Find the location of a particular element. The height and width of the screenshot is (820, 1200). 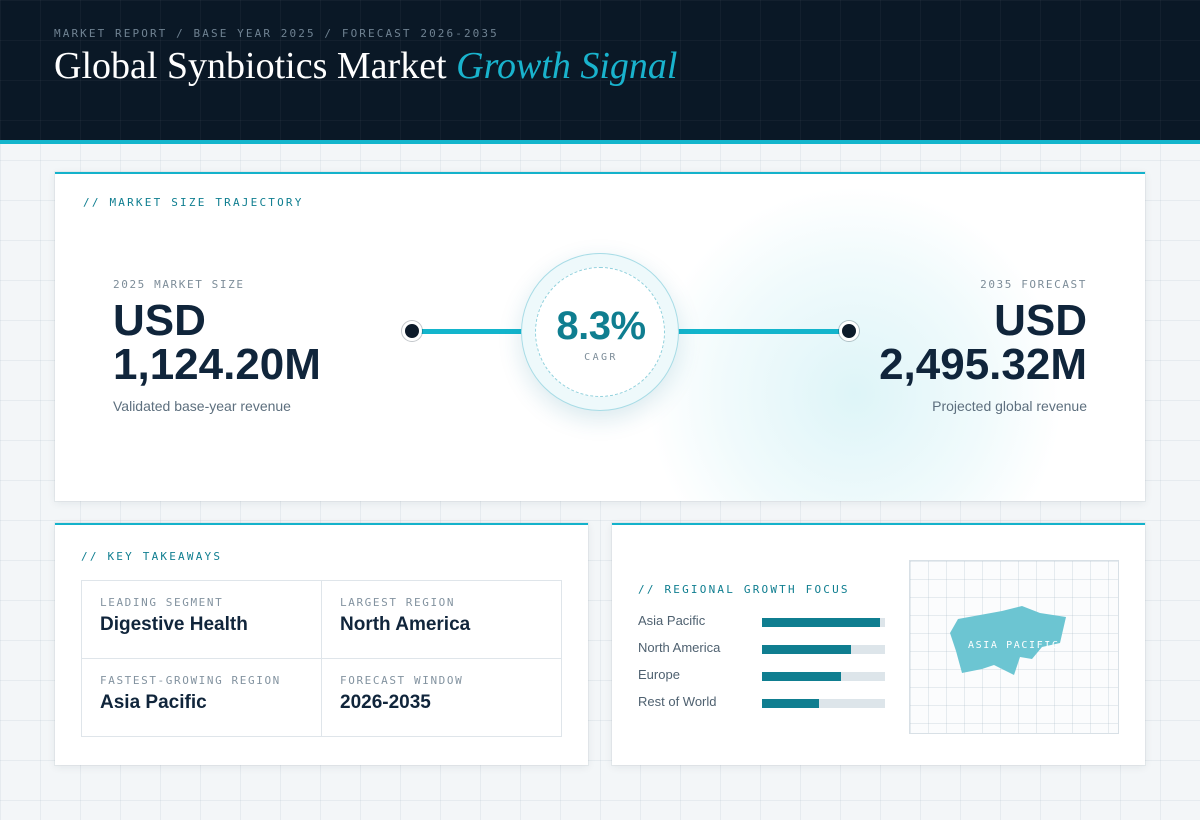

region-row: Europe is located at coordinates (762, 675).